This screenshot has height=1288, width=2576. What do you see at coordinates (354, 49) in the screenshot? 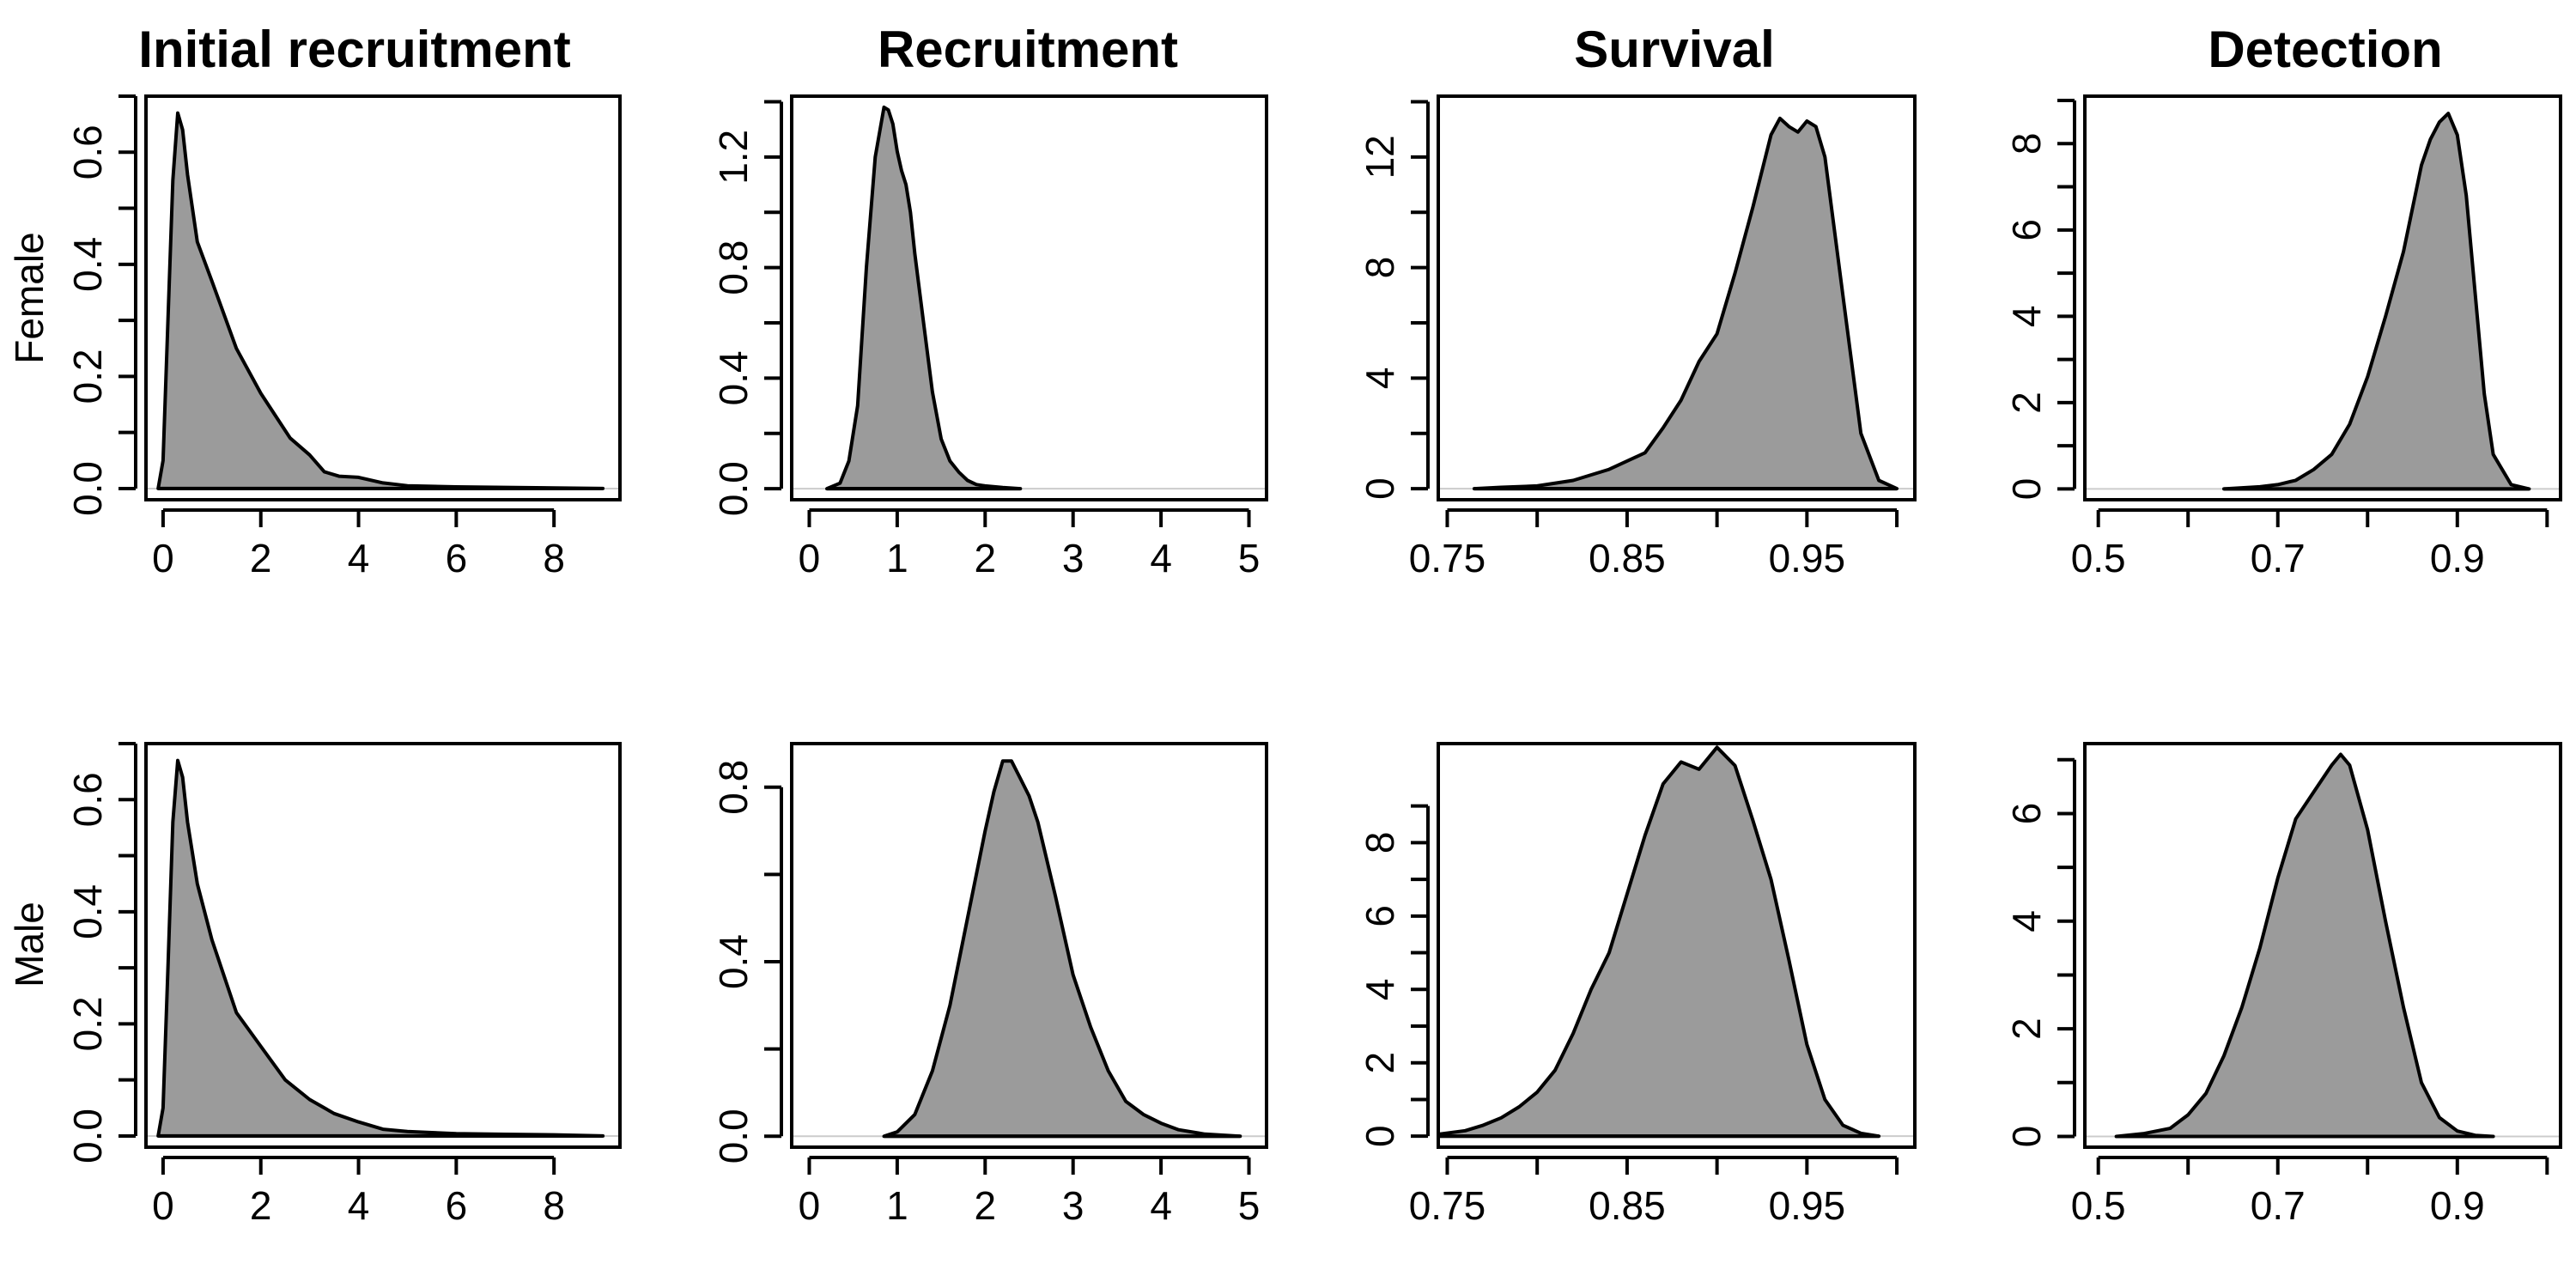
I see `column-title: Initial recruitment` at bounding box center [354, 49].